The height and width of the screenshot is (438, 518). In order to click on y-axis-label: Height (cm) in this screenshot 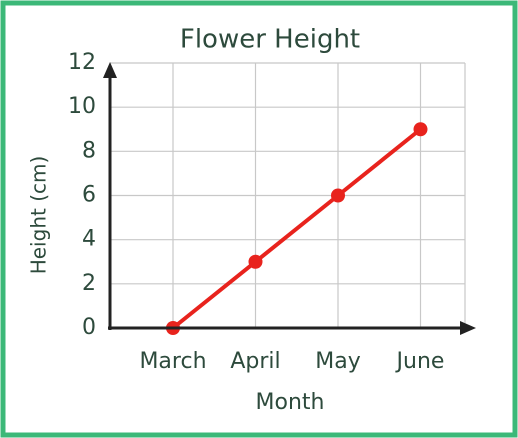, I will do `click(39, 215)`.